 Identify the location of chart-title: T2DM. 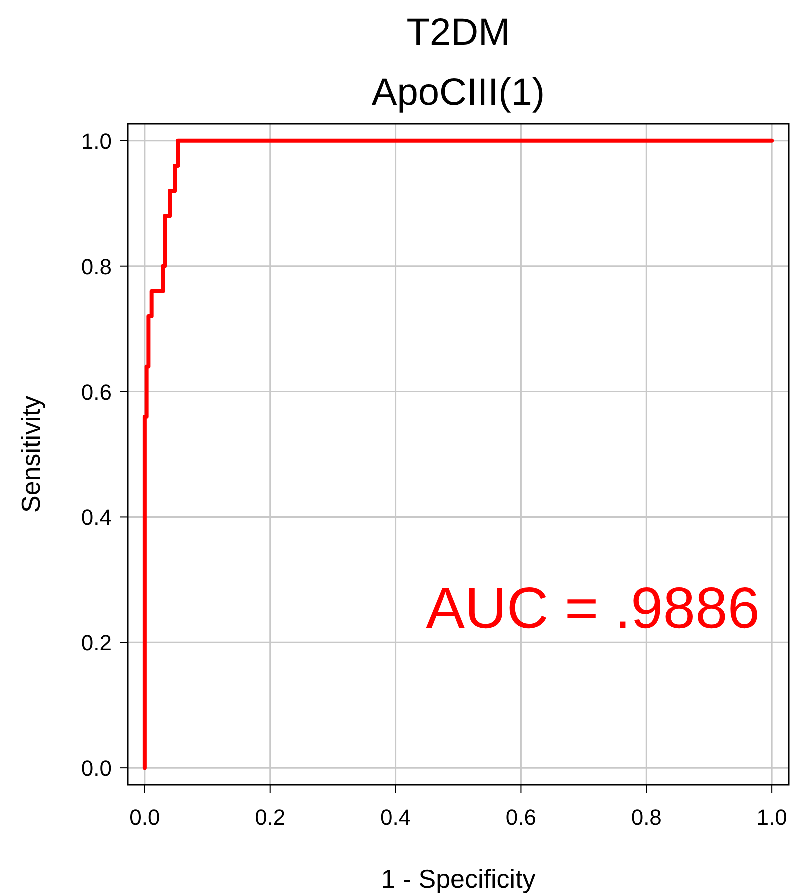
(458, 33).